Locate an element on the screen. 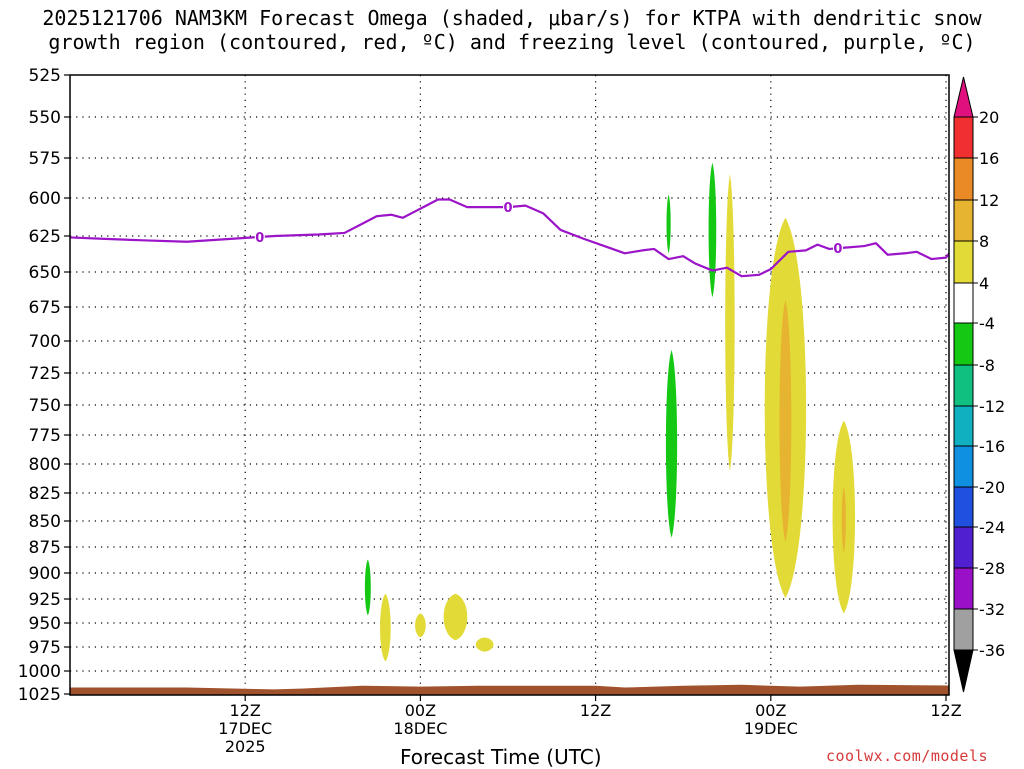  y-tick-label: 625 is located at coordinates (45, 237).